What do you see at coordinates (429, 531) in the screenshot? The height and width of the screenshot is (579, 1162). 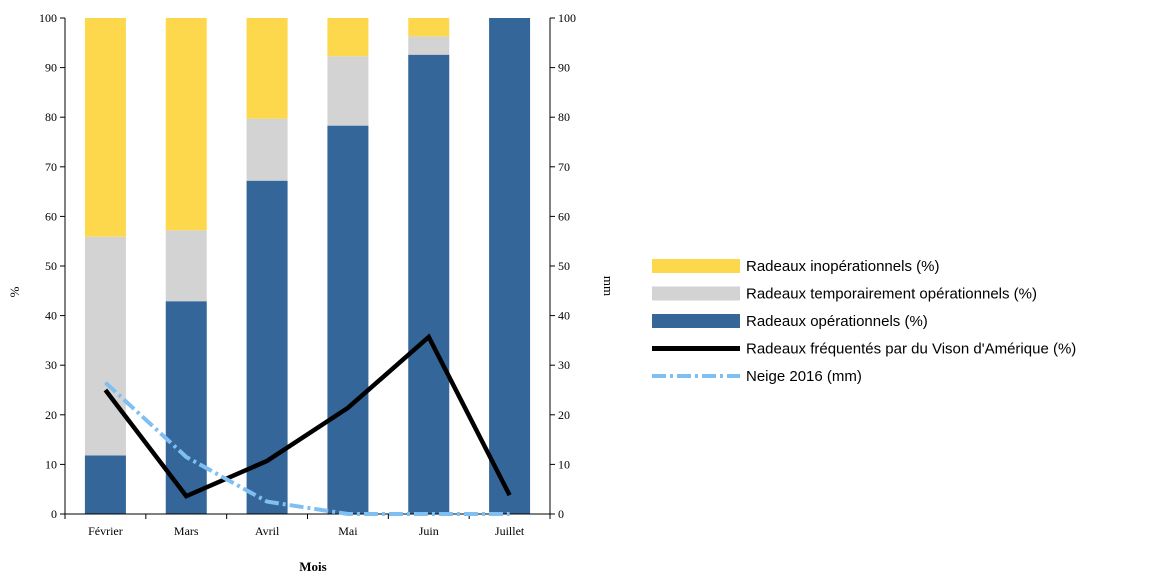 I see `x-tick-label-juin: Juin` at bounding box center [429, 531].